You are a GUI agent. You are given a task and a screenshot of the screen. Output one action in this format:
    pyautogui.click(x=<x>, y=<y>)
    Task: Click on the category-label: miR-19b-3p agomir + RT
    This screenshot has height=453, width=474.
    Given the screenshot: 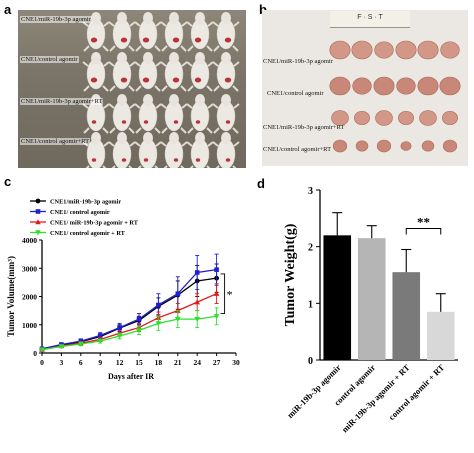 What is the action you would take?
    pyautogui.click(x=376, y=398)
    